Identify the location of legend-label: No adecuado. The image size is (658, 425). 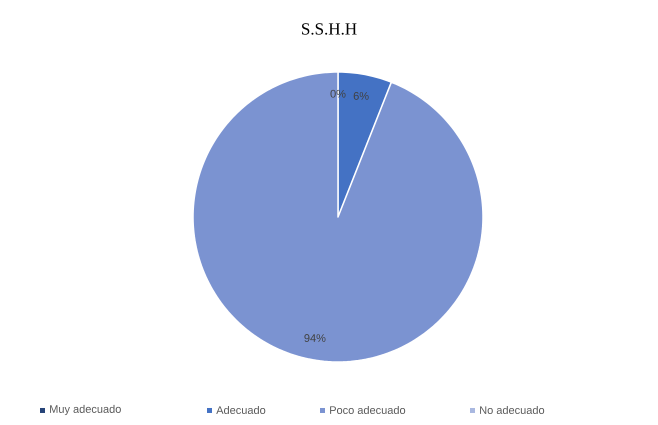
(512, 410).